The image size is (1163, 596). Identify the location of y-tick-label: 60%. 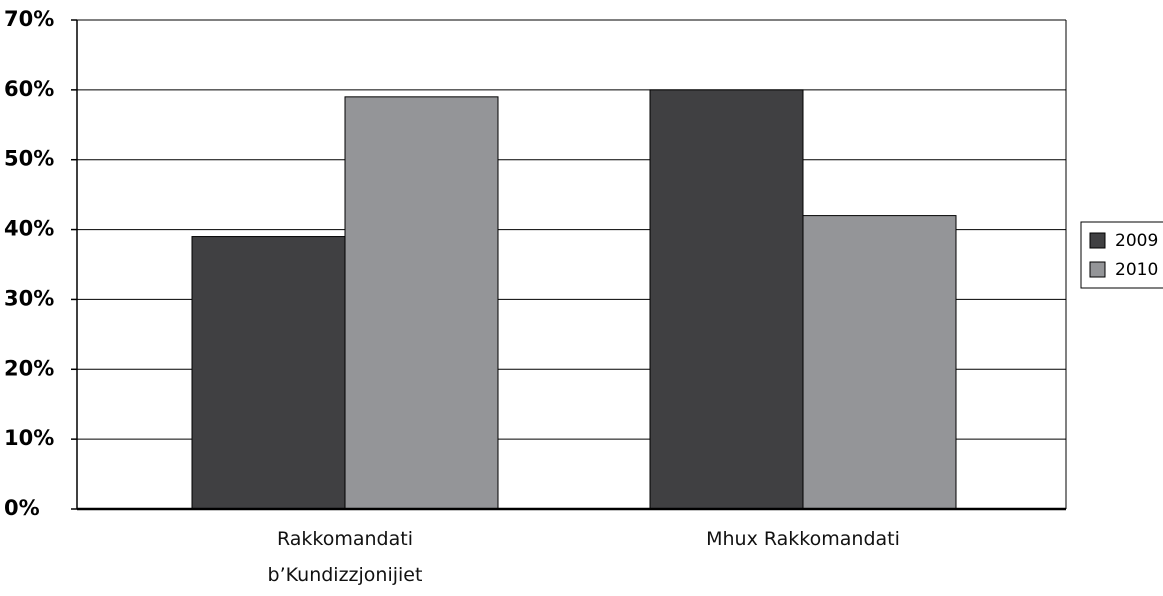
(29, 89).